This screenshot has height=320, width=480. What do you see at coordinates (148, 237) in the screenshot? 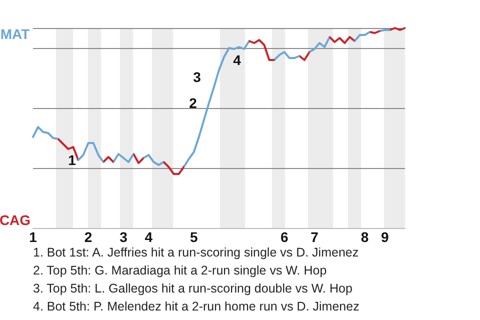
I see `x-tick-label: 4` at bounding box center [148, 237].